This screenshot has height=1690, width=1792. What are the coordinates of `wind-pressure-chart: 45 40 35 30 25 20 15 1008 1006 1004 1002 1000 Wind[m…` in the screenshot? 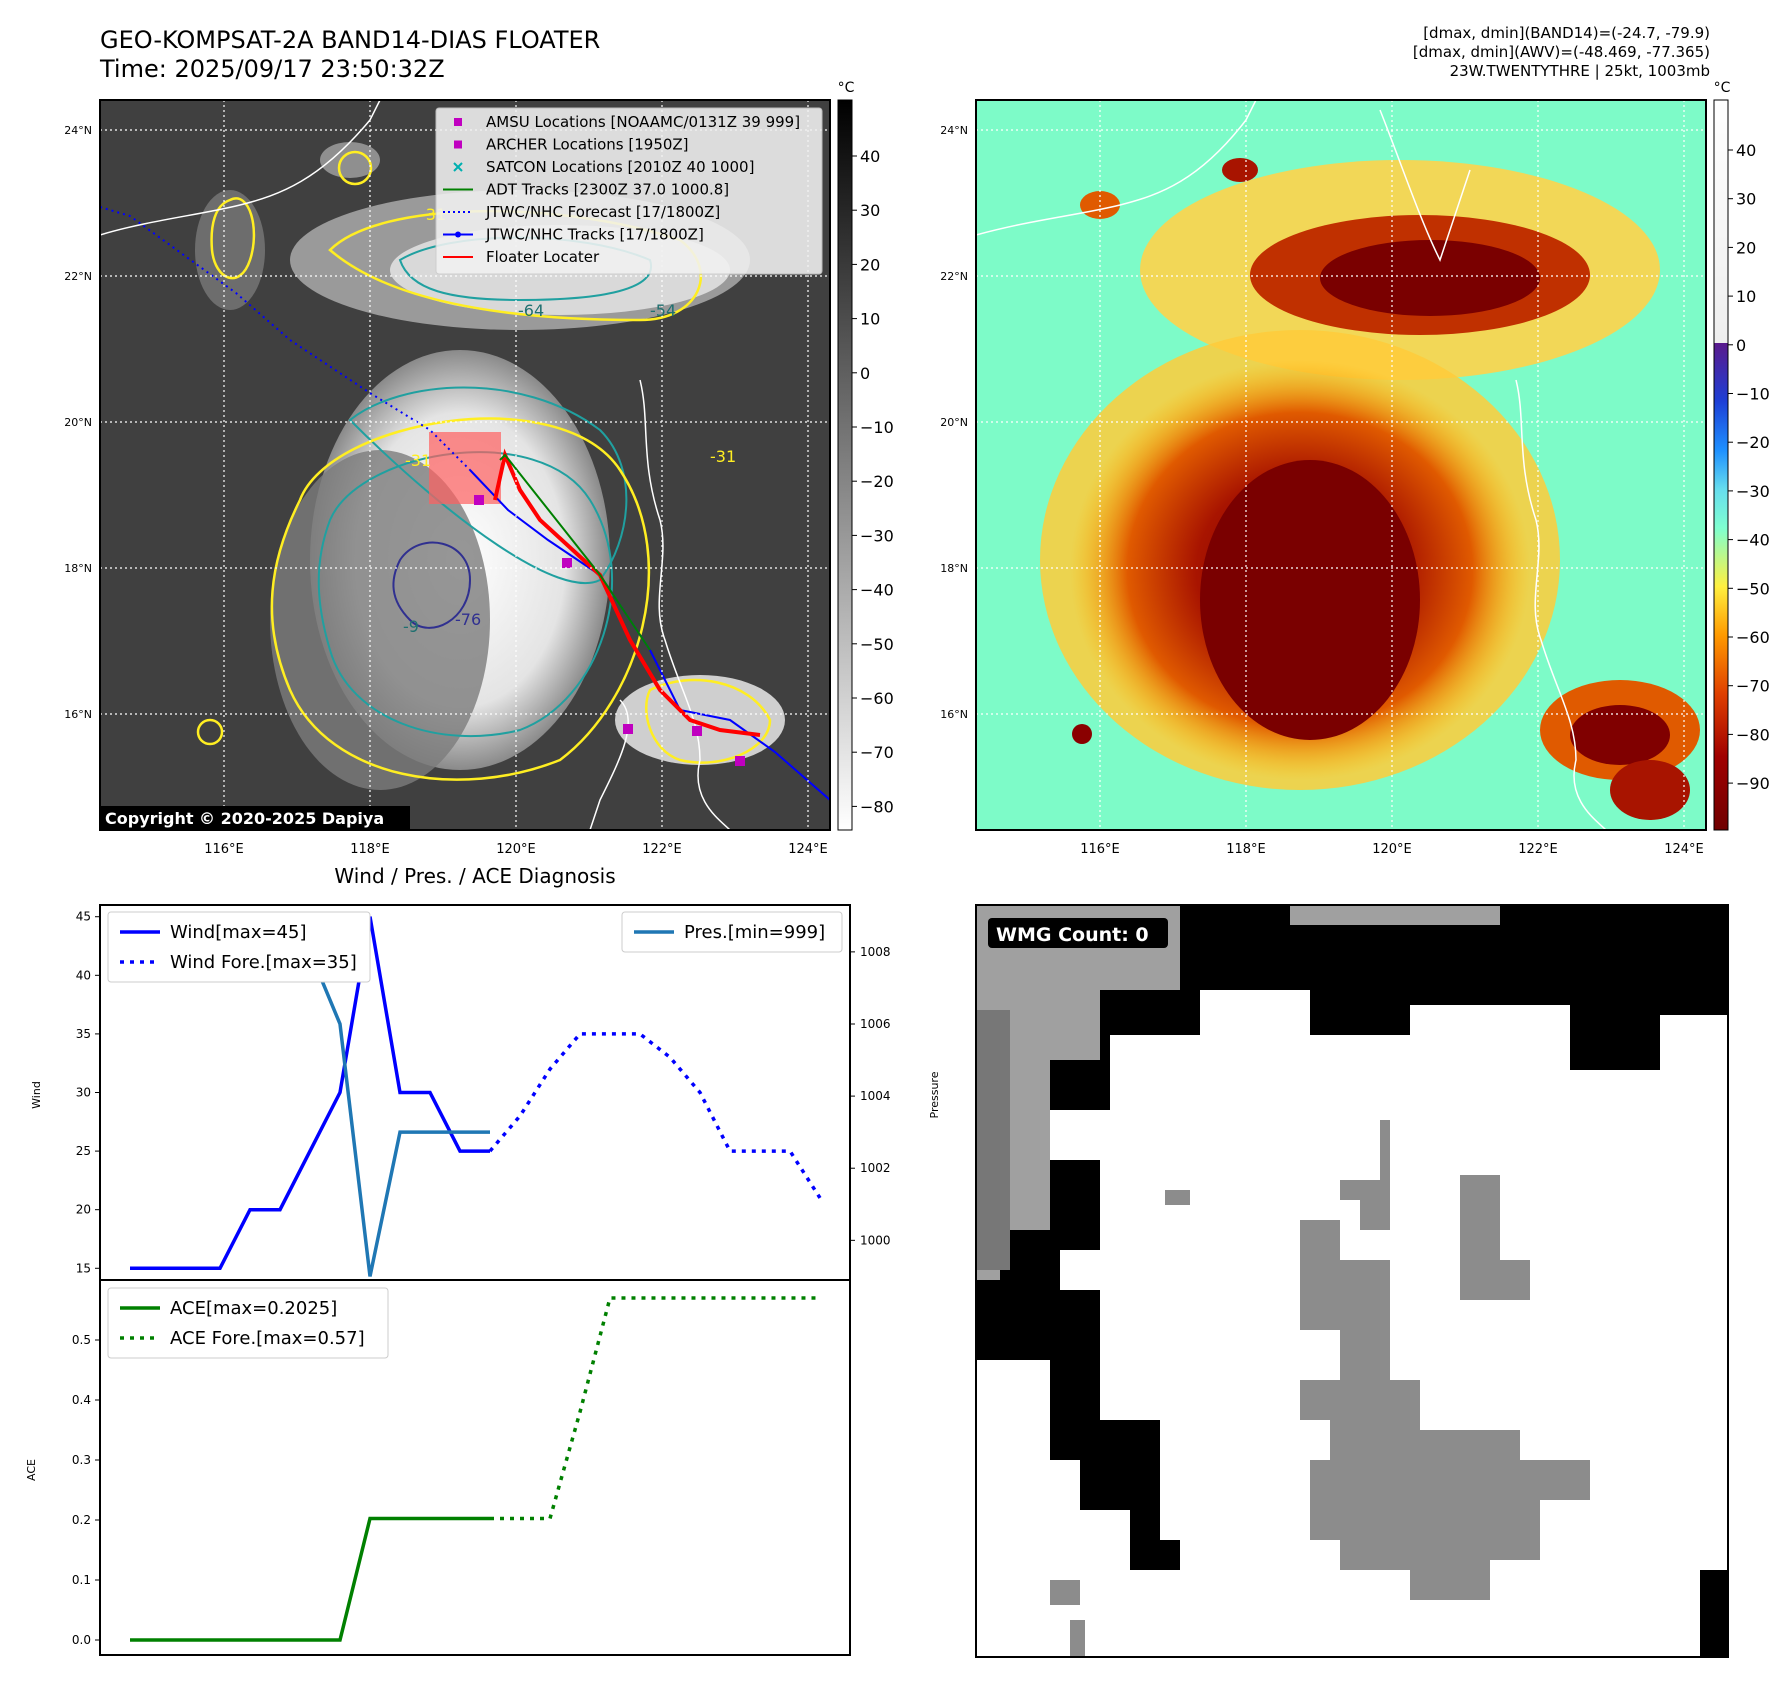 It's located at (483, 1092).